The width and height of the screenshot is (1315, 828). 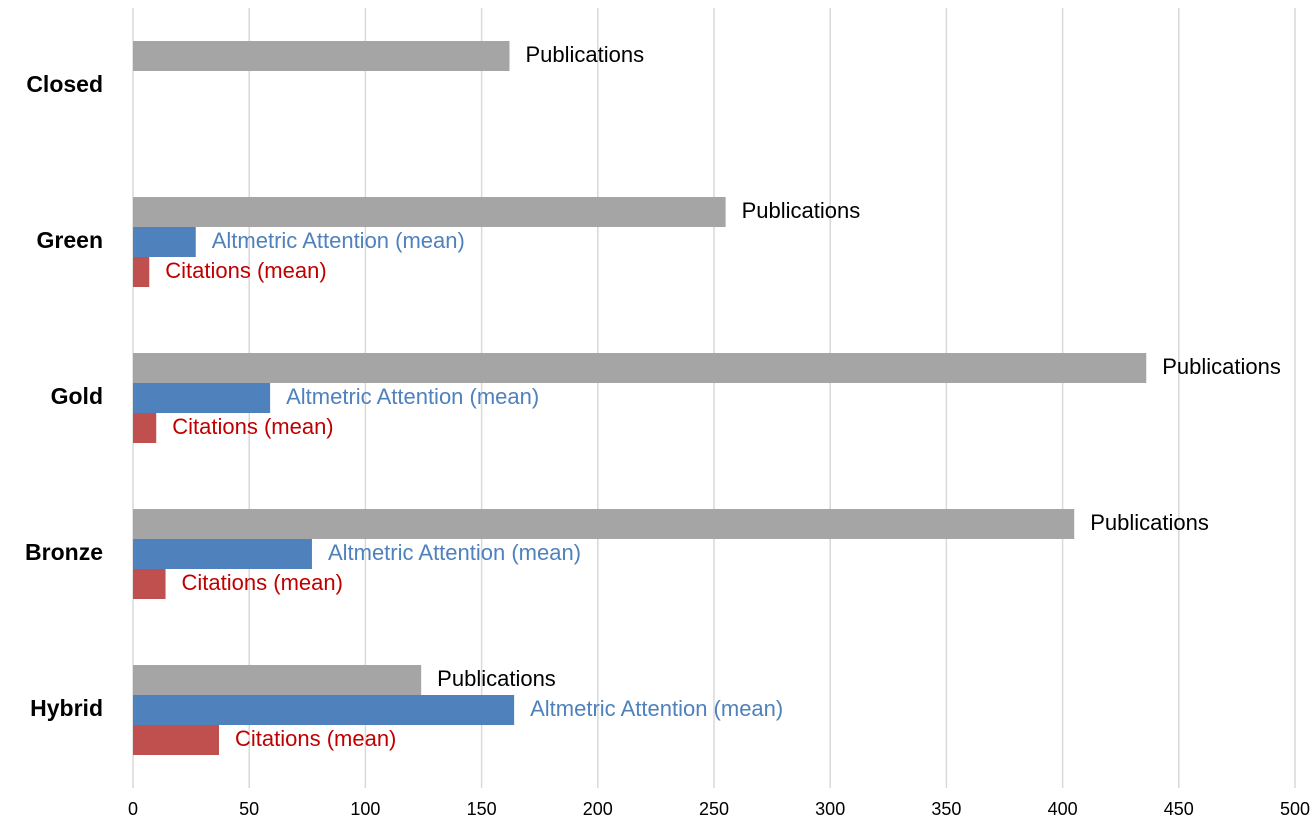 I want to click on x-tick-label: 450, so click(x=1179, y=809).